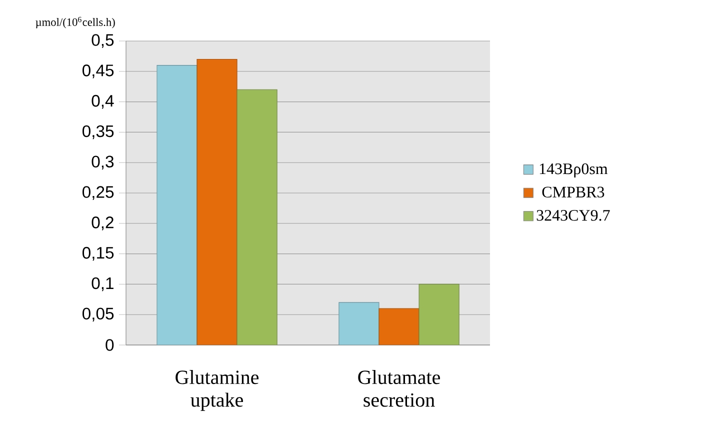 The image size is (727, 429). Describe the element at coordinates (98, 71) in the screenshot. I see `y-tick-label: 0,45` at that location.